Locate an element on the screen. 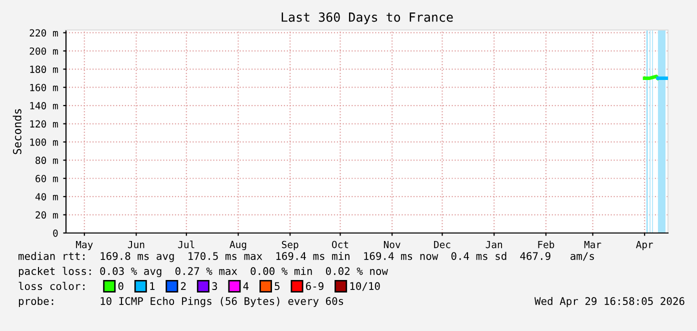  legend-label: 0 is located at coordinates (121, 286).